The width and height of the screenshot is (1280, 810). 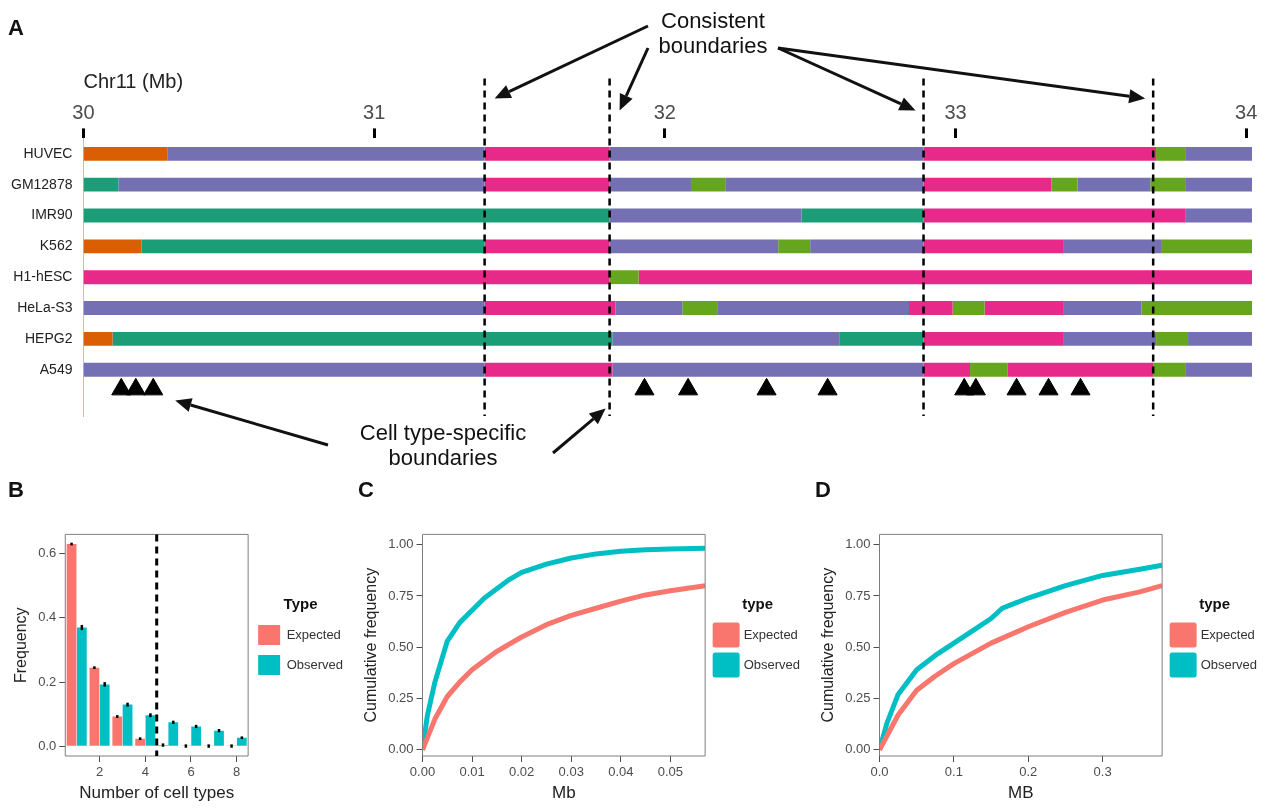 What do you see at coordinates (48, 152) in the screenshot?
I see `y-tick-label: HUVEC` at bounding box center [48, 152].